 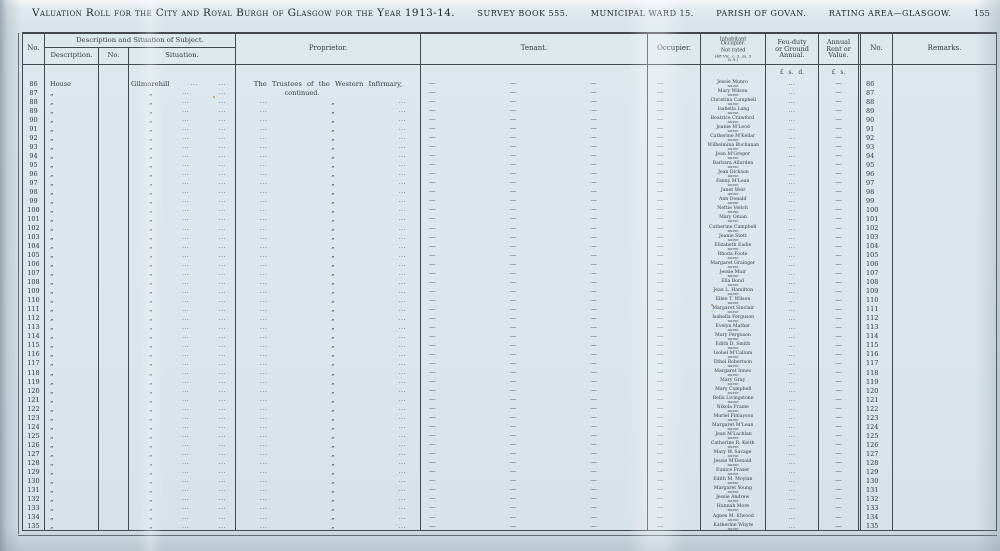 I want to click on currency-feu-label: £ s. d., so click(x=792, y=72).